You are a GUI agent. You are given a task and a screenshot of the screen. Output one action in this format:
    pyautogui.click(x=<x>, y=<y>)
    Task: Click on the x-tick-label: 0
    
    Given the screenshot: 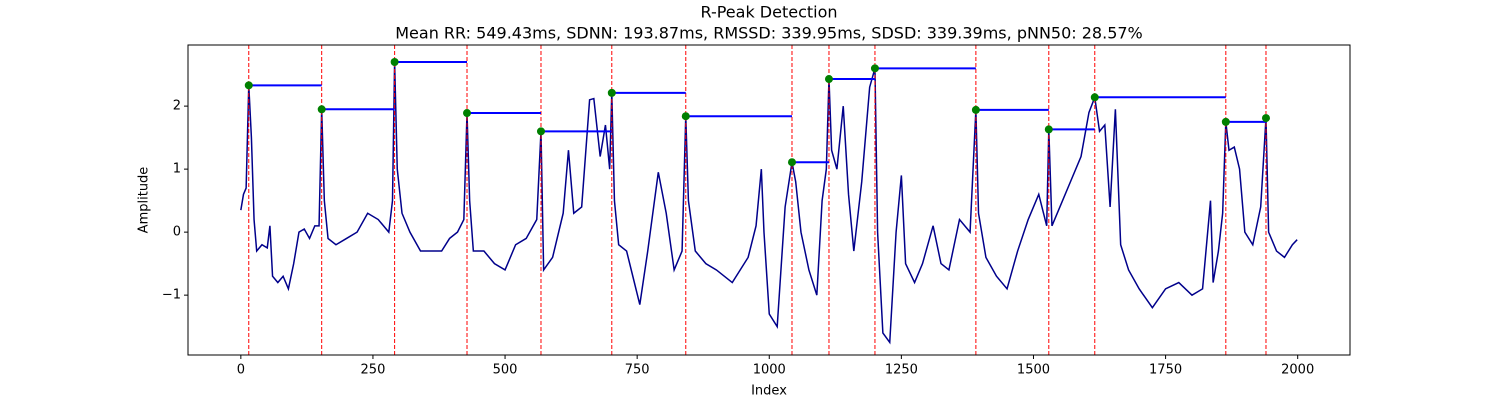 What is the action you would take?
    pyautogui.click(x=241, y=370)
    